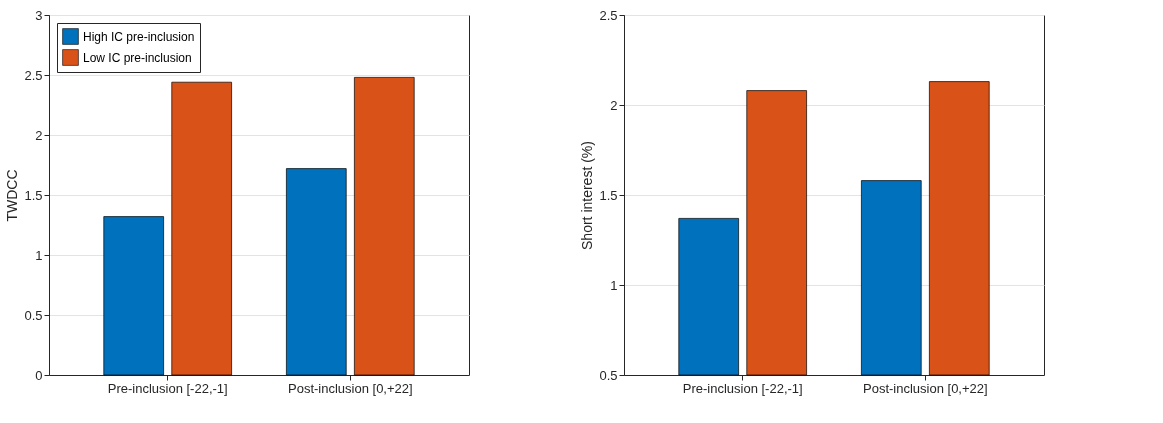 Image resolution: width=1163 pixels, height=423 pixels. I want to click on y-tick-label: 0, so click(39, 375).